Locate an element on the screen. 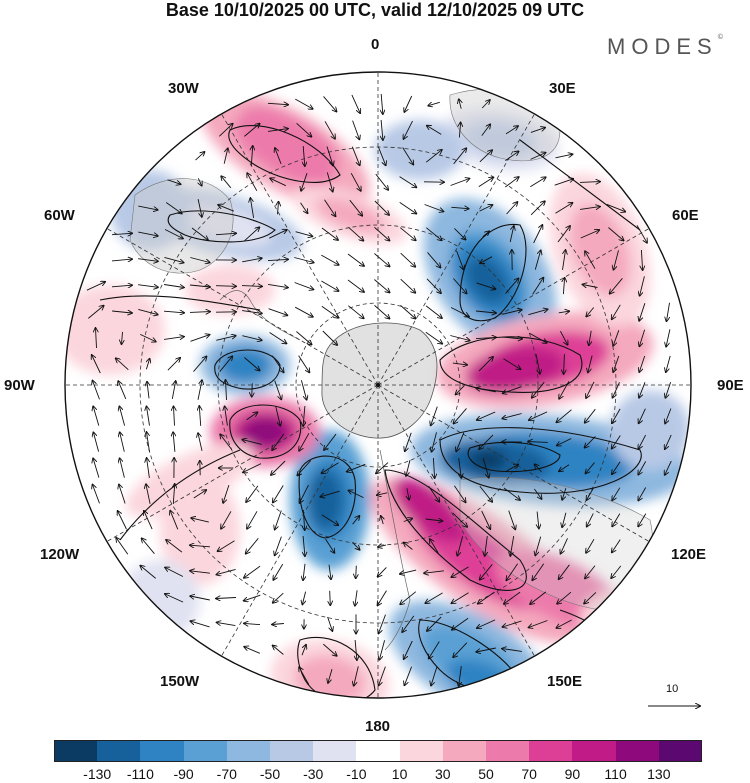 The width and height of the screenshot is (750, 783). colorbar-tick-label: -110 is located at coordinates (140, 774).